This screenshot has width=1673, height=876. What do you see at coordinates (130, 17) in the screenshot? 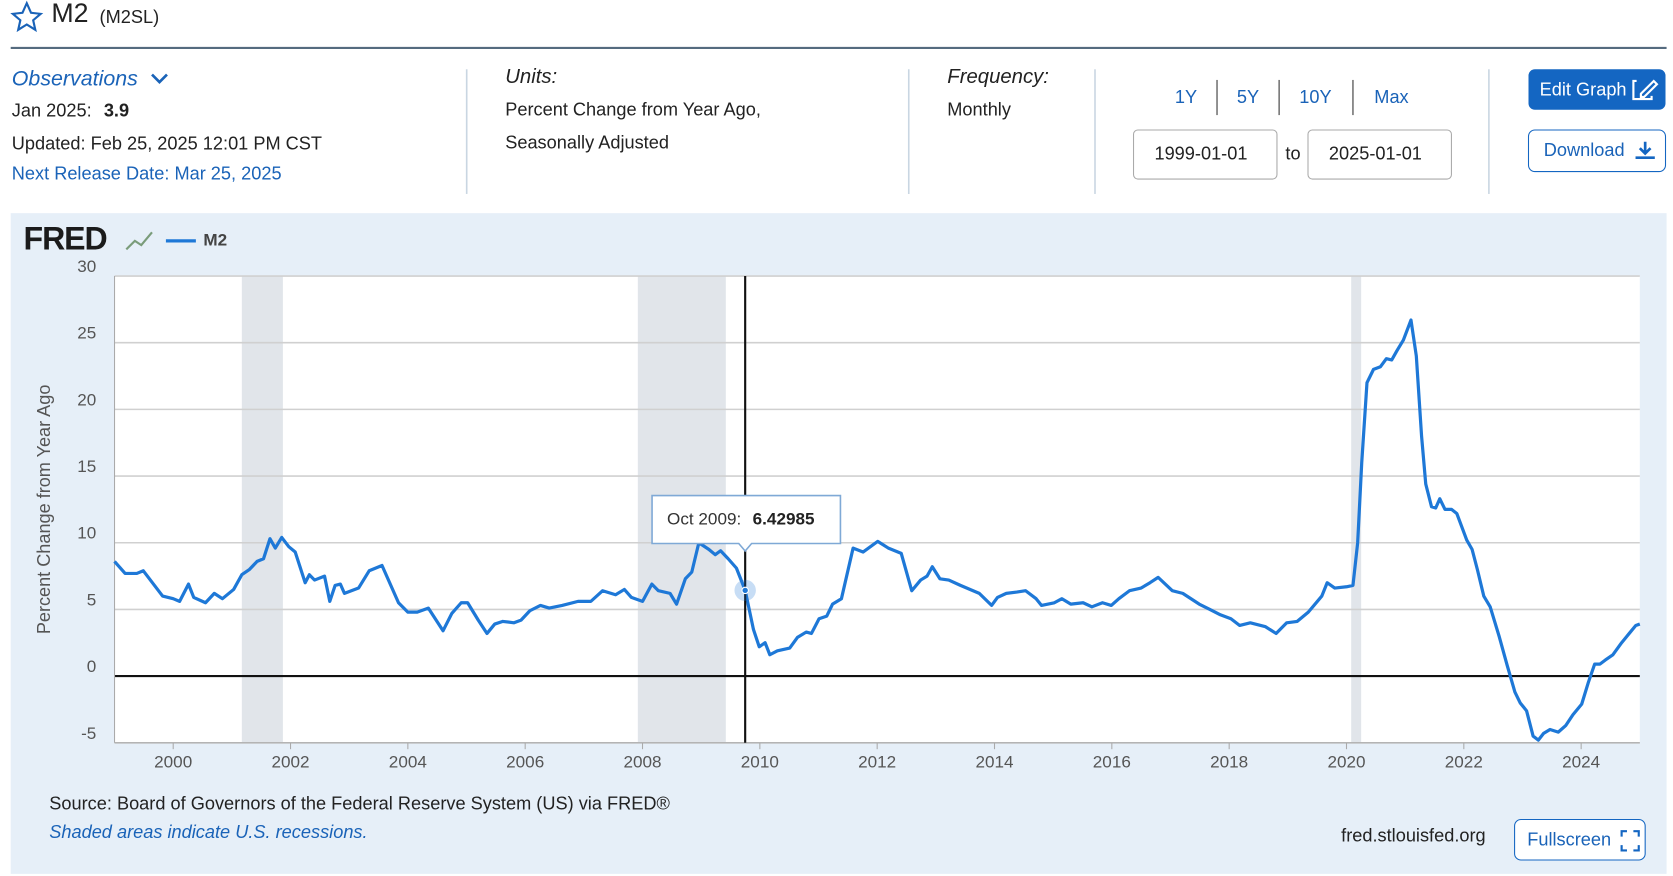
I see `series-id: (M2SL)` at bounding box center [130, 17].